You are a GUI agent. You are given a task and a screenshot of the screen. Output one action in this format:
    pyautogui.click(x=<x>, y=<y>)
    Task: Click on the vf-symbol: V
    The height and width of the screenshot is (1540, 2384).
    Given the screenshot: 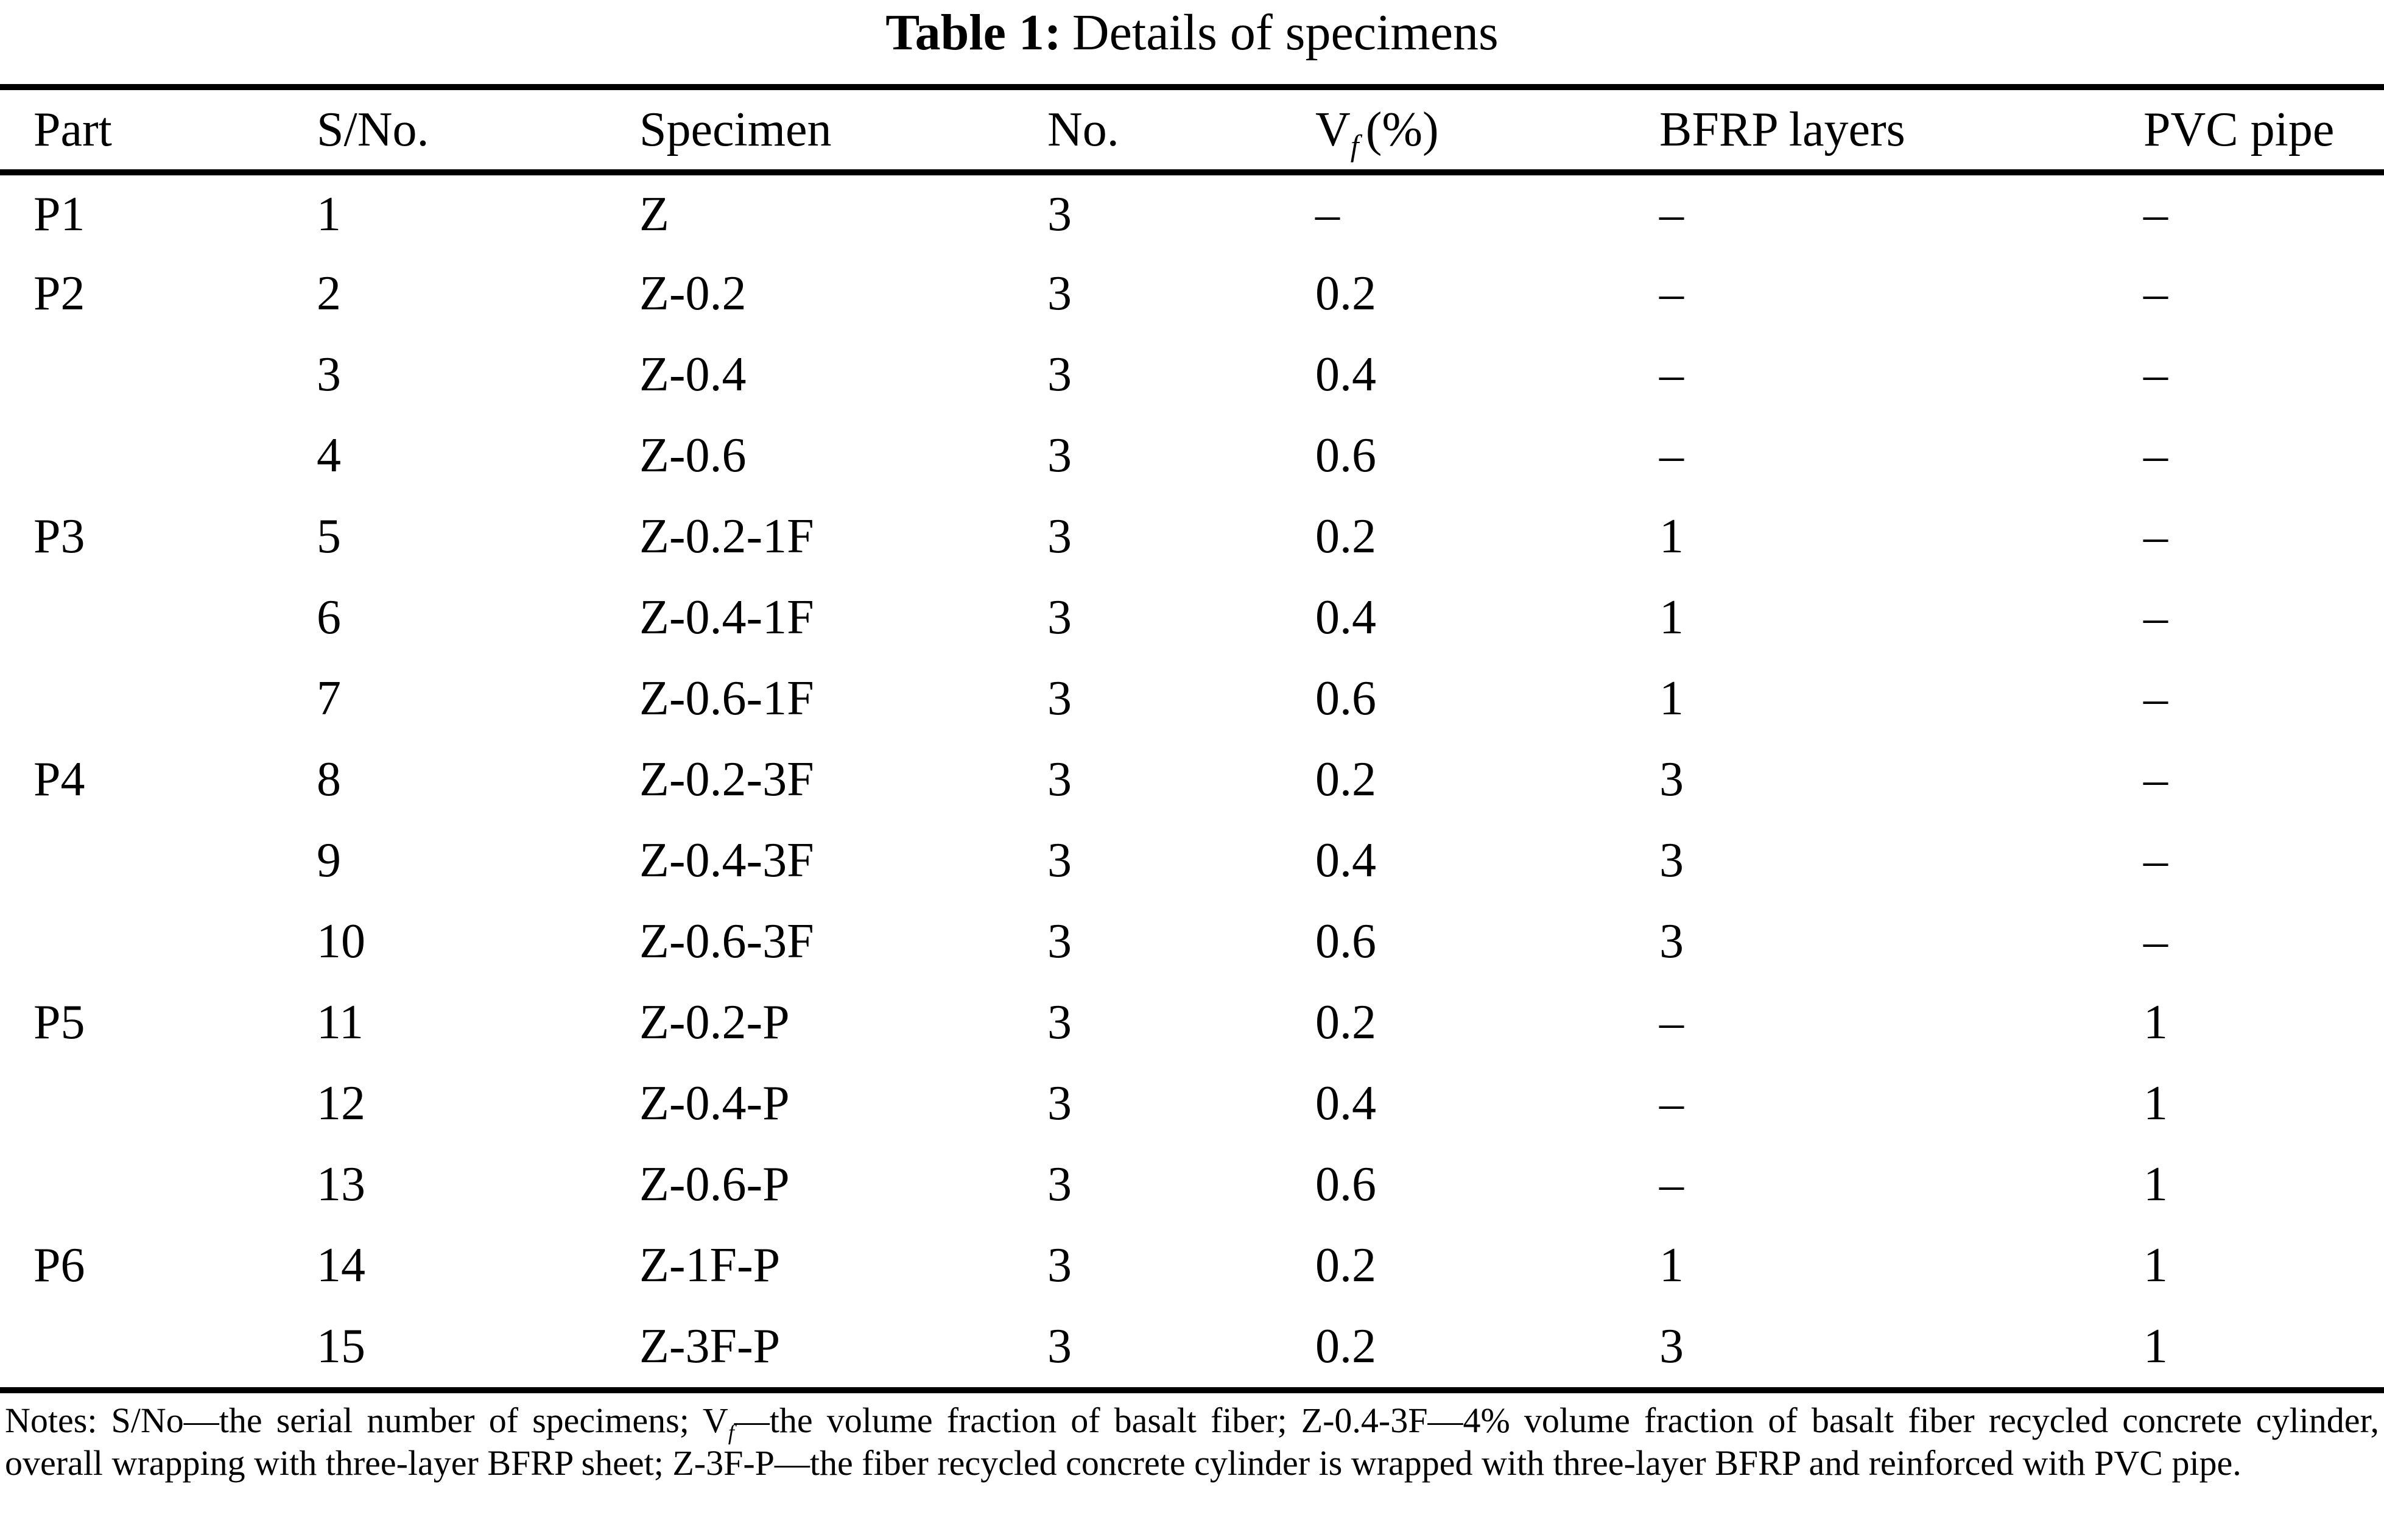 What is the action you would take?
    pyautogui.click(x=1333, y=129)
    